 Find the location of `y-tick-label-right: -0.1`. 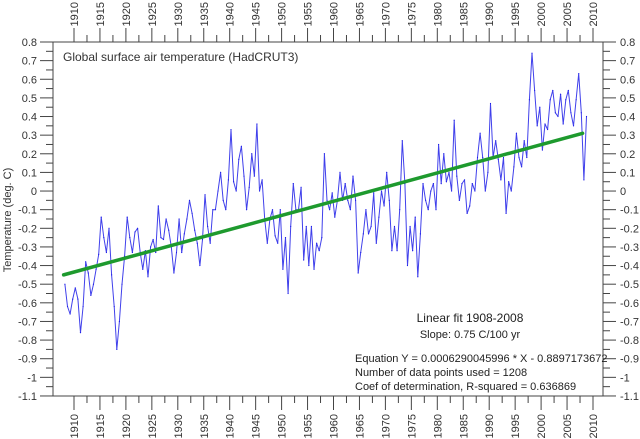

y-tick-label-right: -0.1 is located at coordinates (629, 211).